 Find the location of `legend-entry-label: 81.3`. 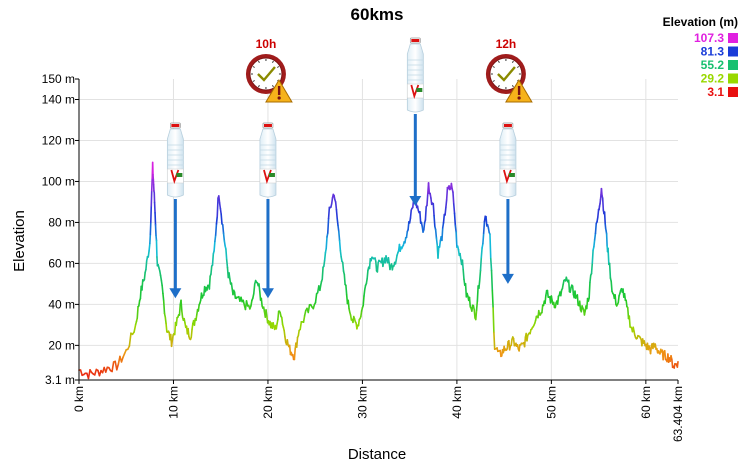

legend-entry-label: 81.3 is located at coordinates (713, 52).